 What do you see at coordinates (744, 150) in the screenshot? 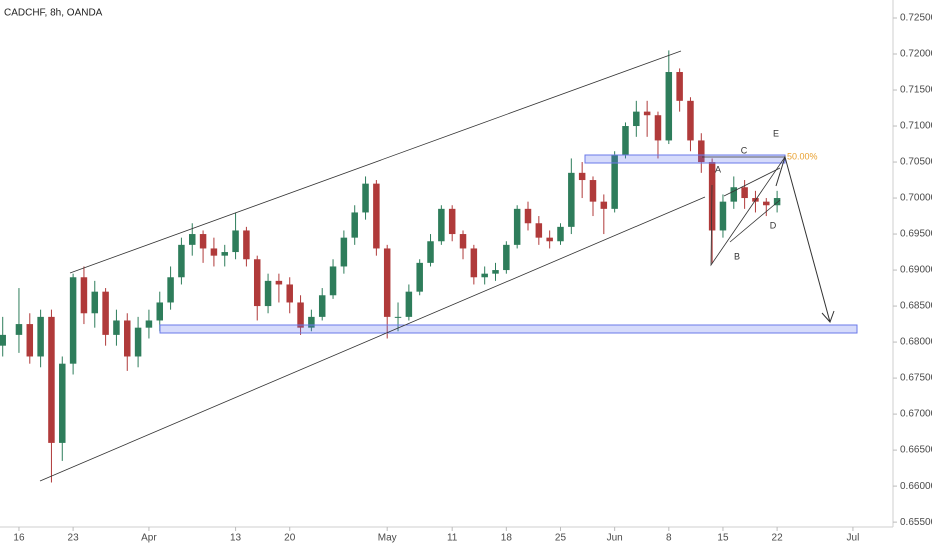
I see `wave-label: C` at bounding box center [744, 150].